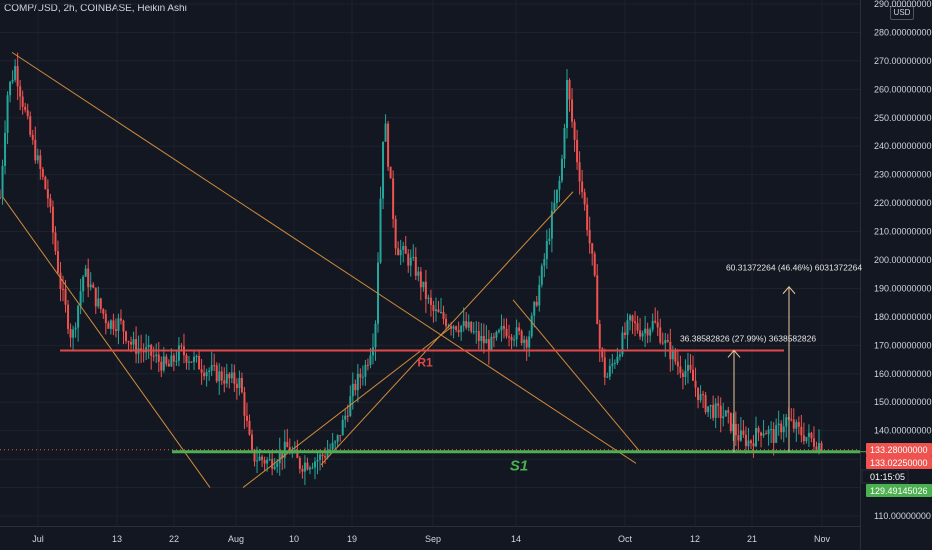 The image size is (932, 550). What do you see at coordinates (899, 490) in the screenshot?
I see `bid-price-tag-bg` at bounding box center [899, 490].